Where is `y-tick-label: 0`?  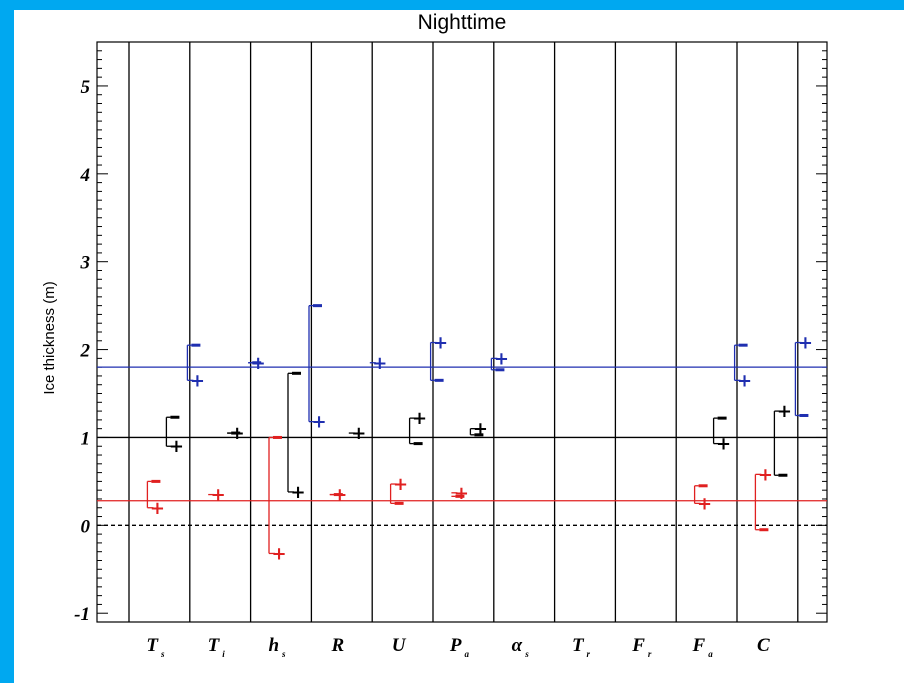 y-tick-label: 0 is located at coordinates (86, 526).